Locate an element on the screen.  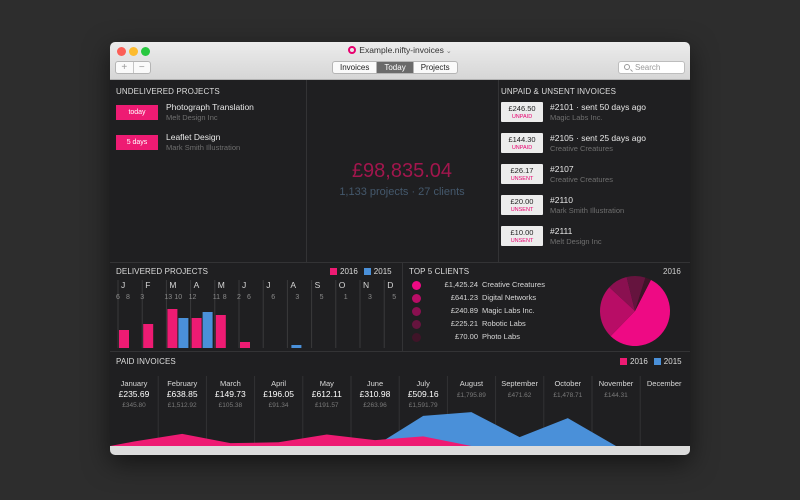
invoice-title: #2110 is located at coordinates (562, 200).